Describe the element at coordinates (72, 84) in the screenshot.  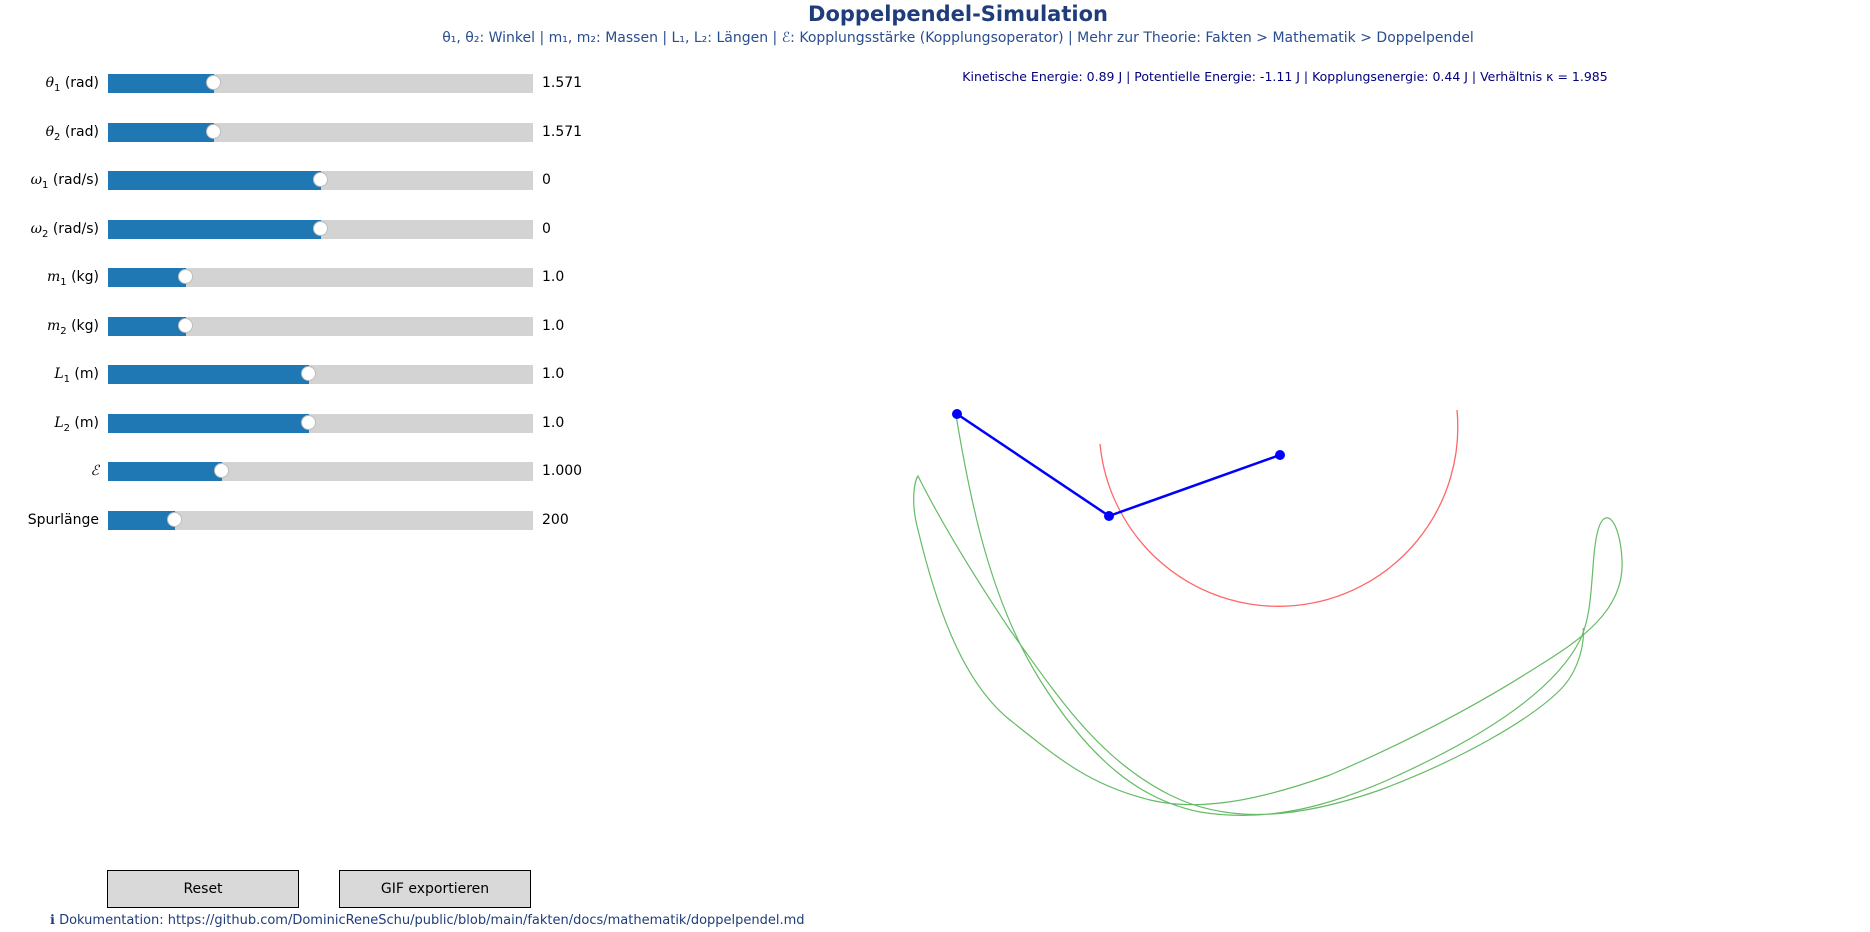
I see `slider-label: θ1 (rad)` at that location.